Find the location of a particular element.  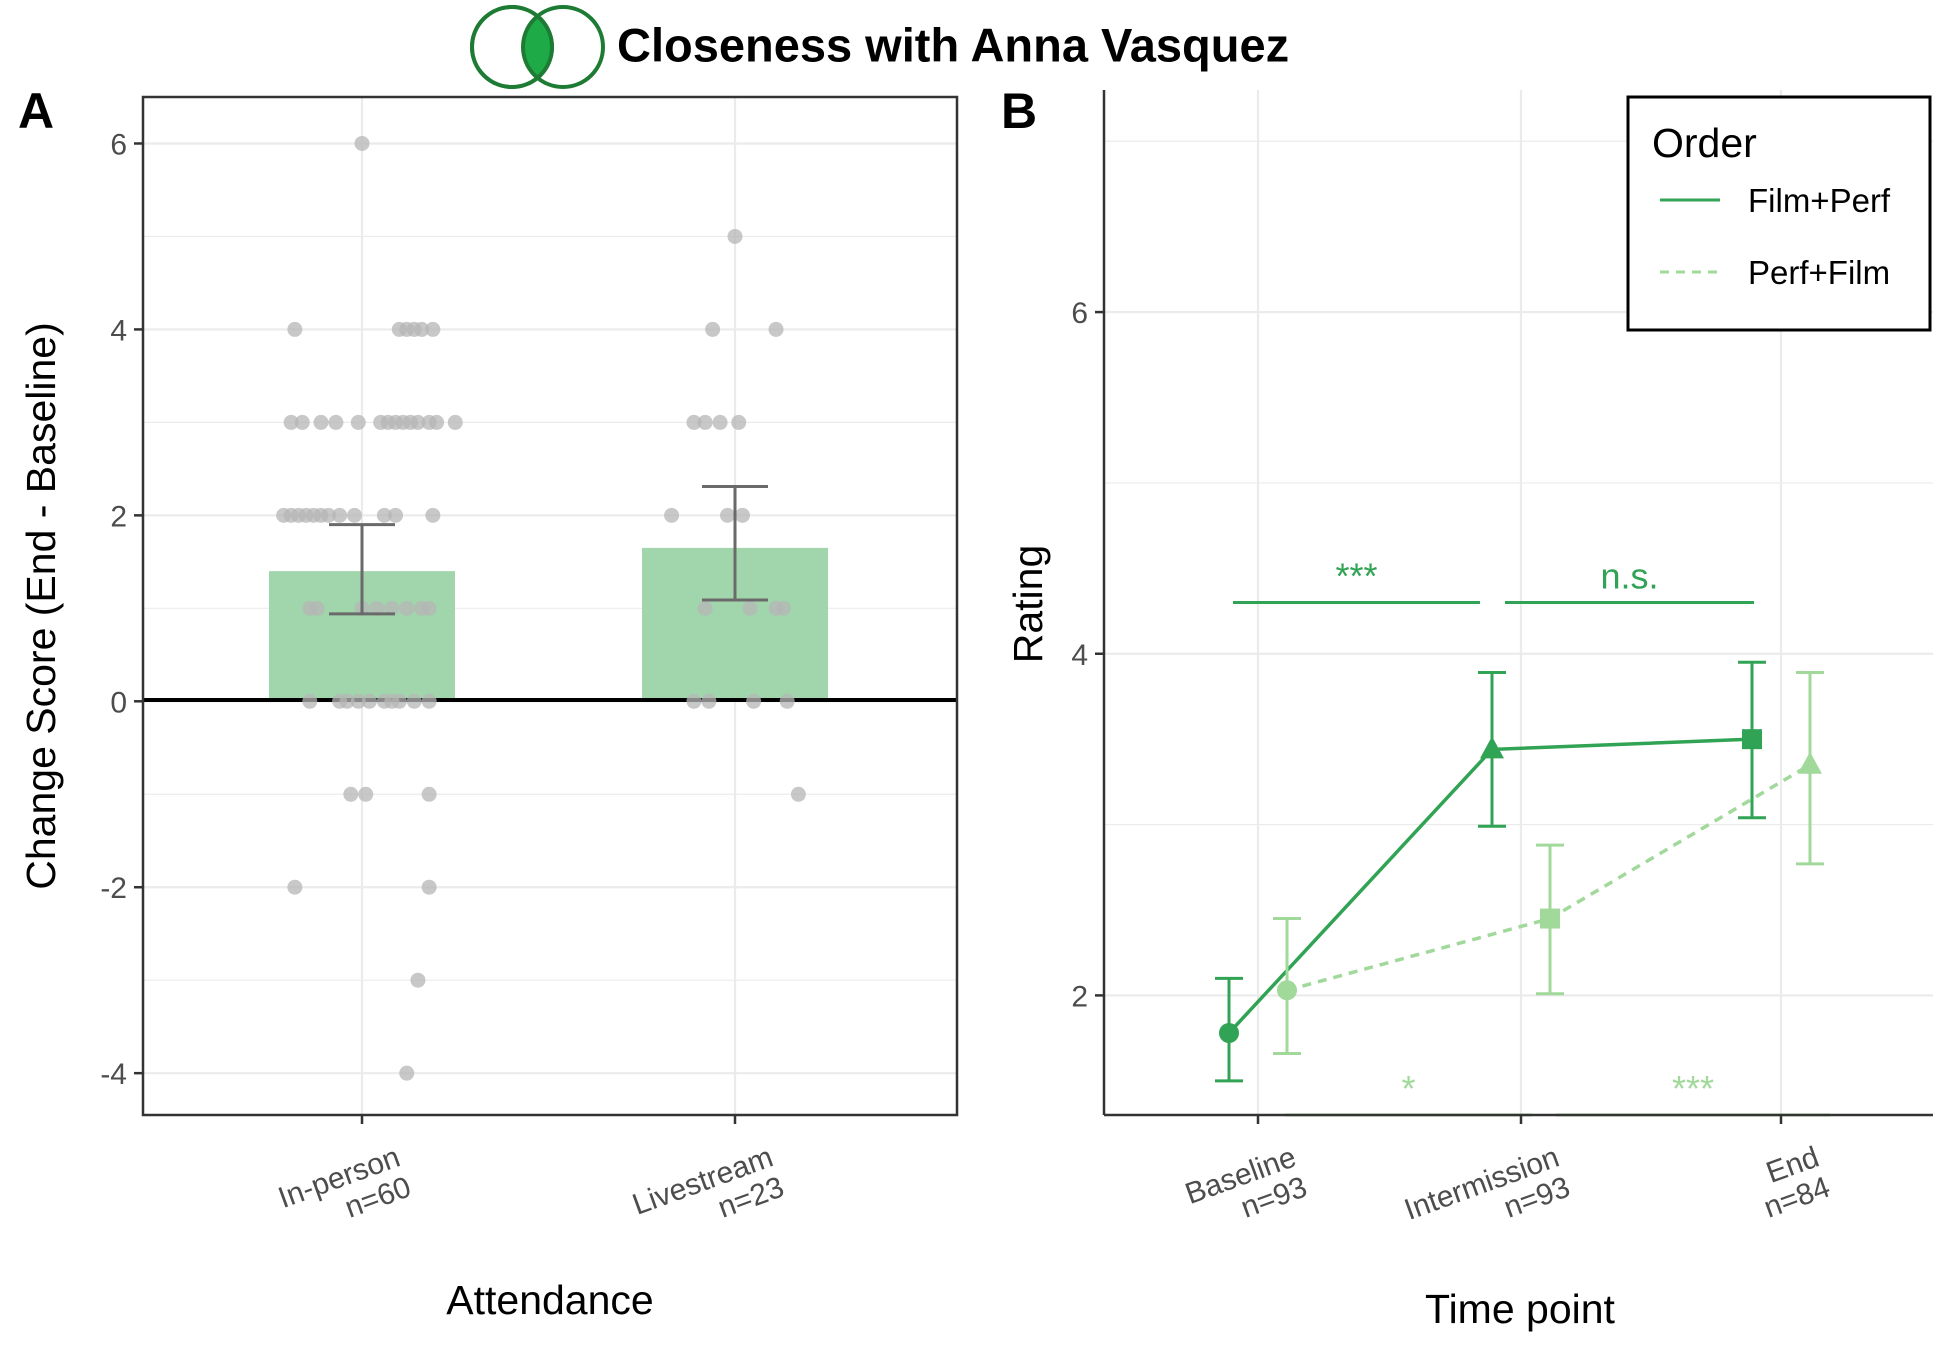

significance-label: * is located at coordinates (1408, 1088).